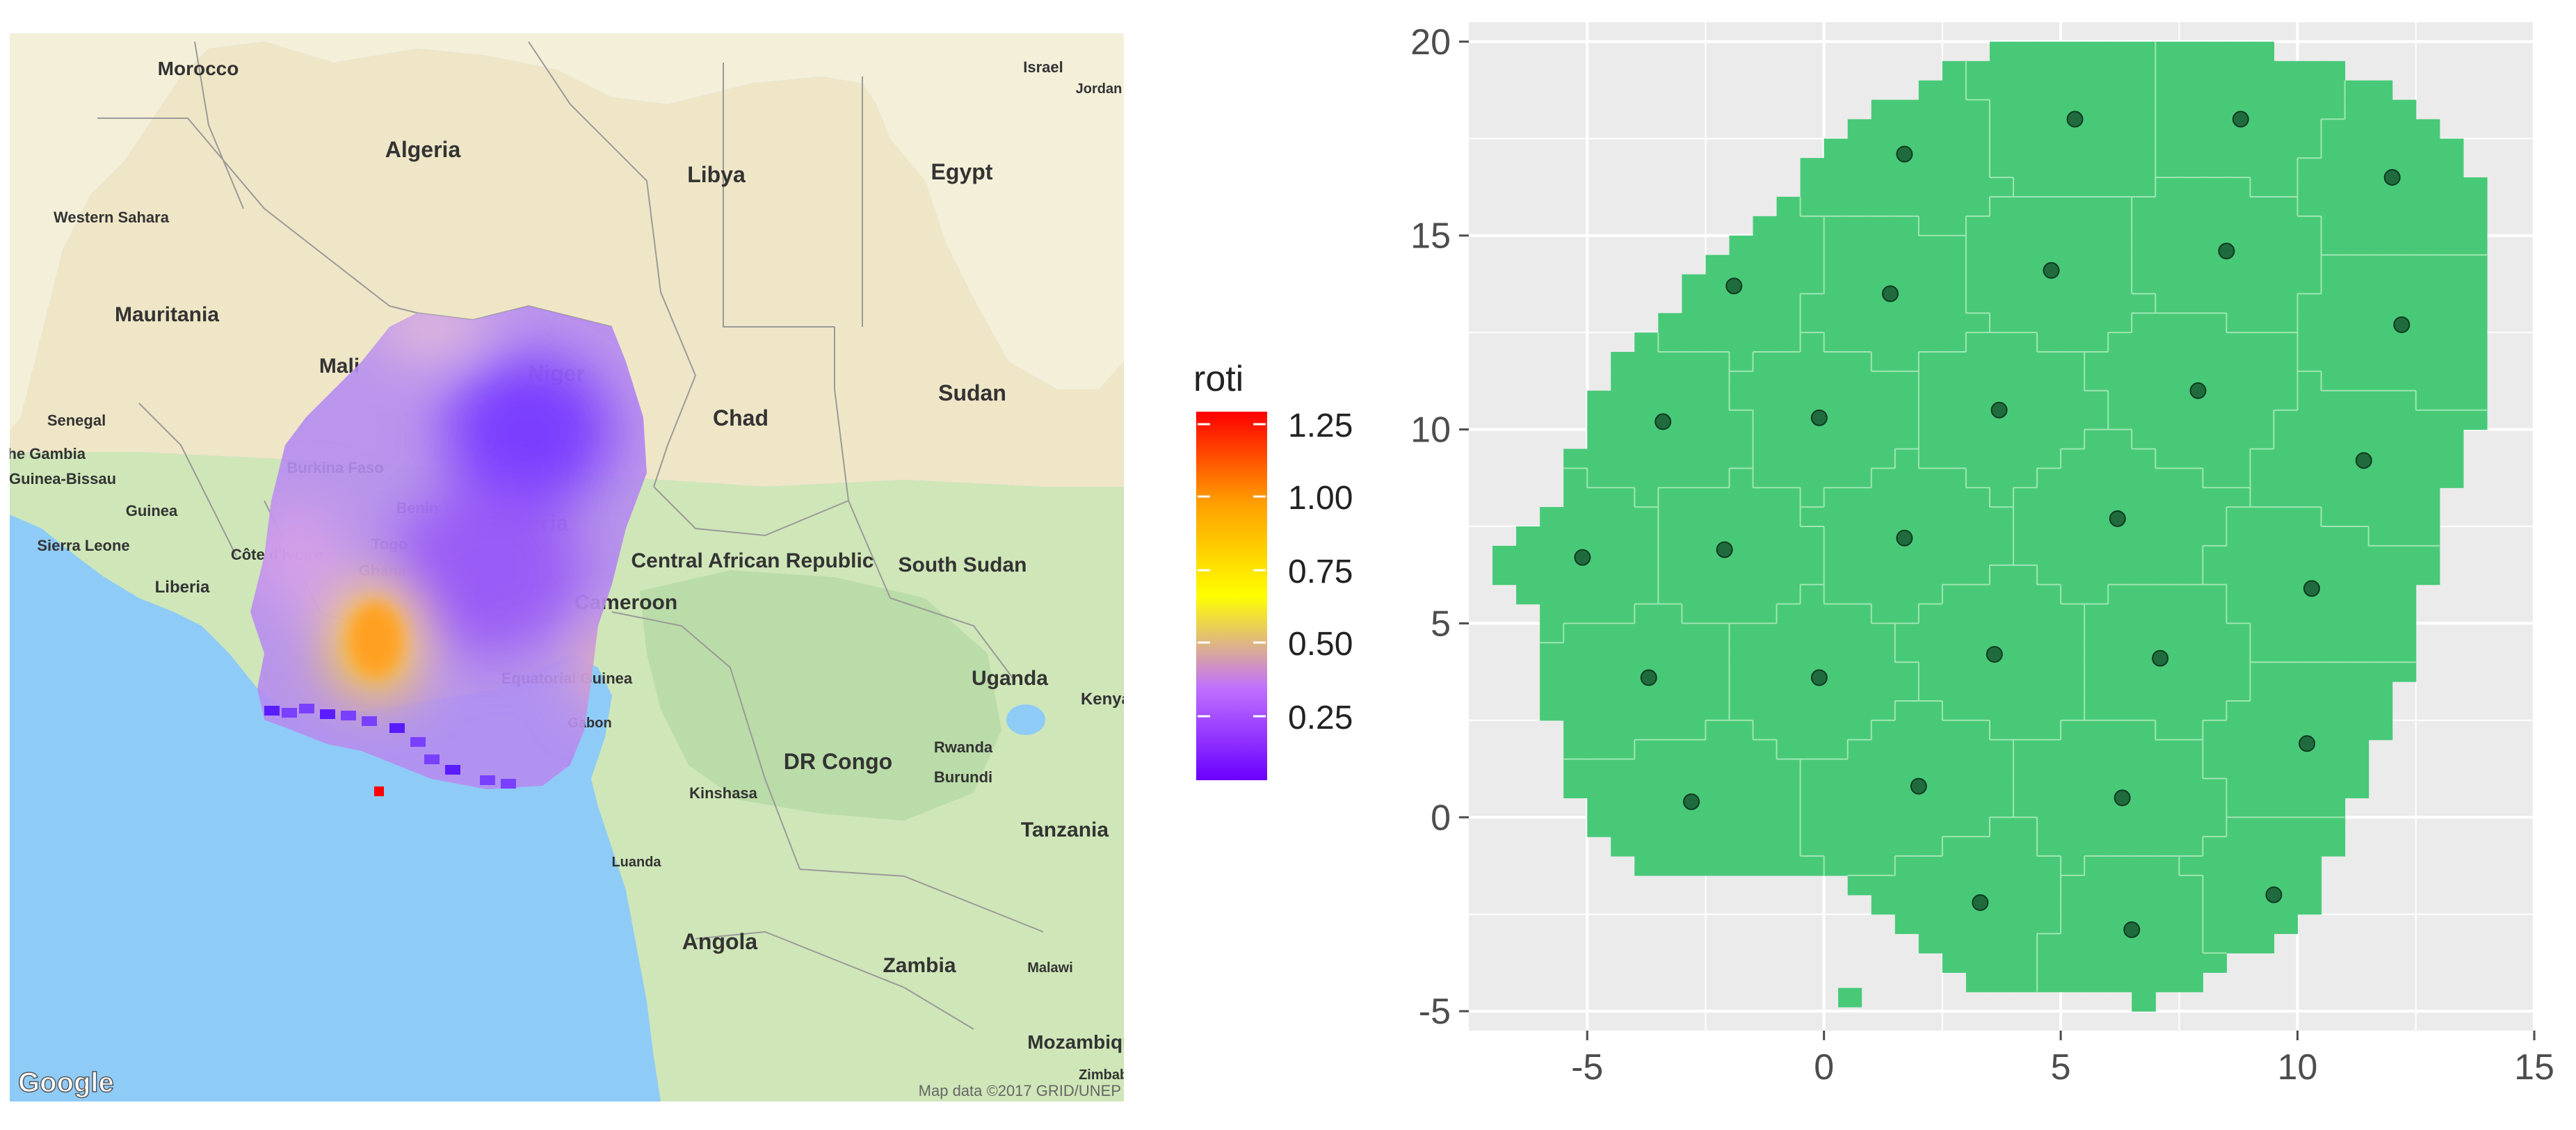 The width and height of the screenshot is (2576, 1130). I want to click on country-label: Angola, so click(720, 941).